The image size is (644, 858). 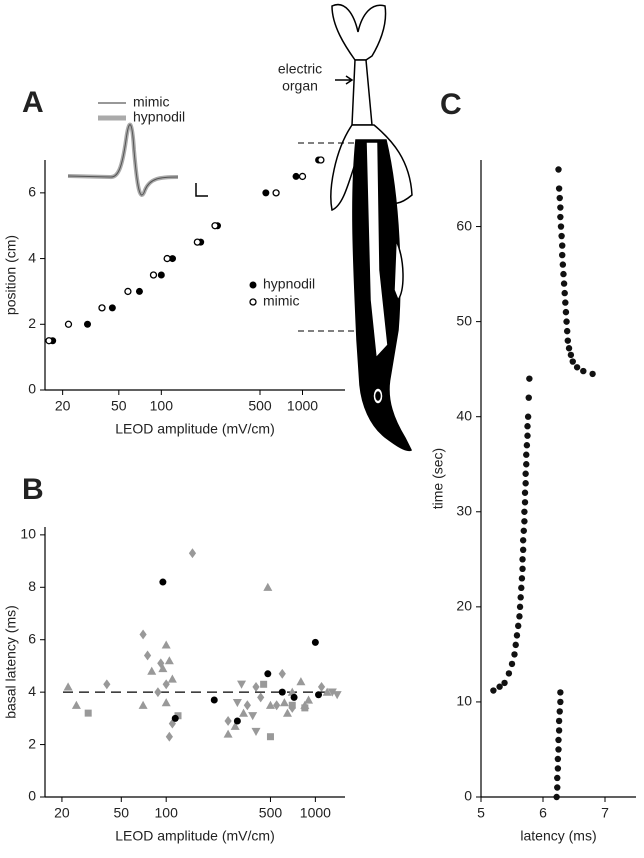 I want to click on x-tick-label: 7, so click(x=605, y=813).